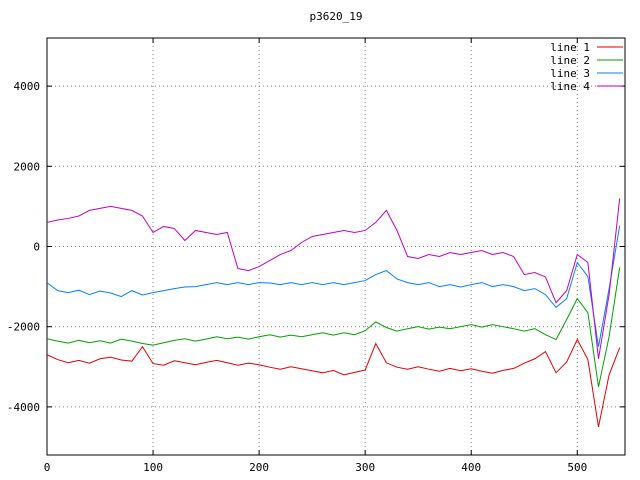 The image size is (640, 480). Describe the element at coordinates (27, 86) in the screenshot. I see `y-tick-label: 4000` at that location.